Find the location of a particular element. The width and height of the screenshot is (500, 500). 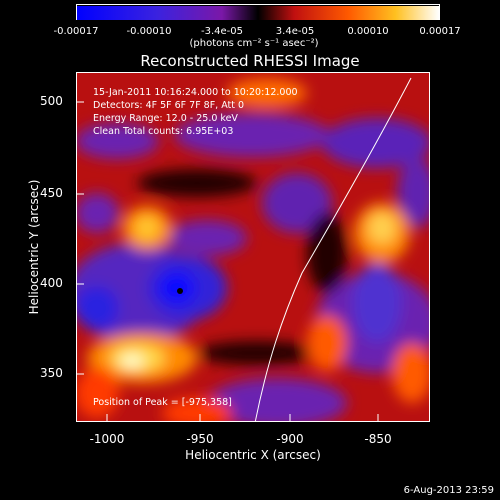

x-axis-label: Heliocentric X (arcsec) is located at coordinates (253, 455).